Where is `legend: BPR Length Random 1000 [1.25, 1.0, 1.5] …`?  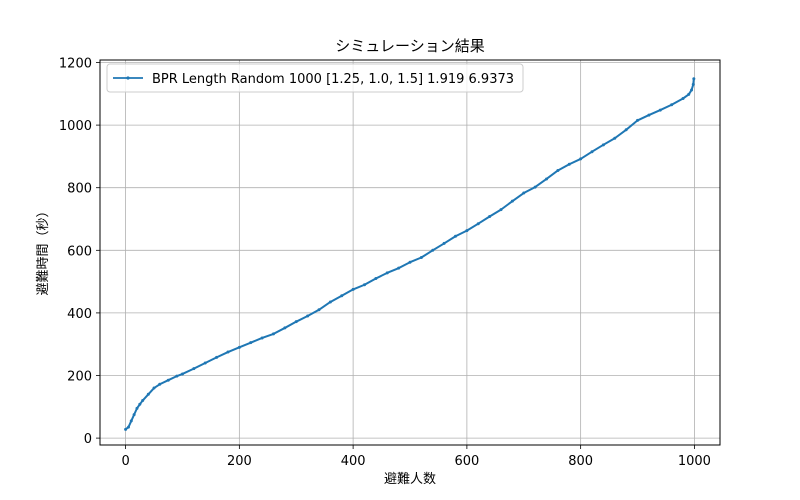
legend: BPR Length Random 1000 [1.25, 1.0, 1.5] … is located at coordinates (315, 78).